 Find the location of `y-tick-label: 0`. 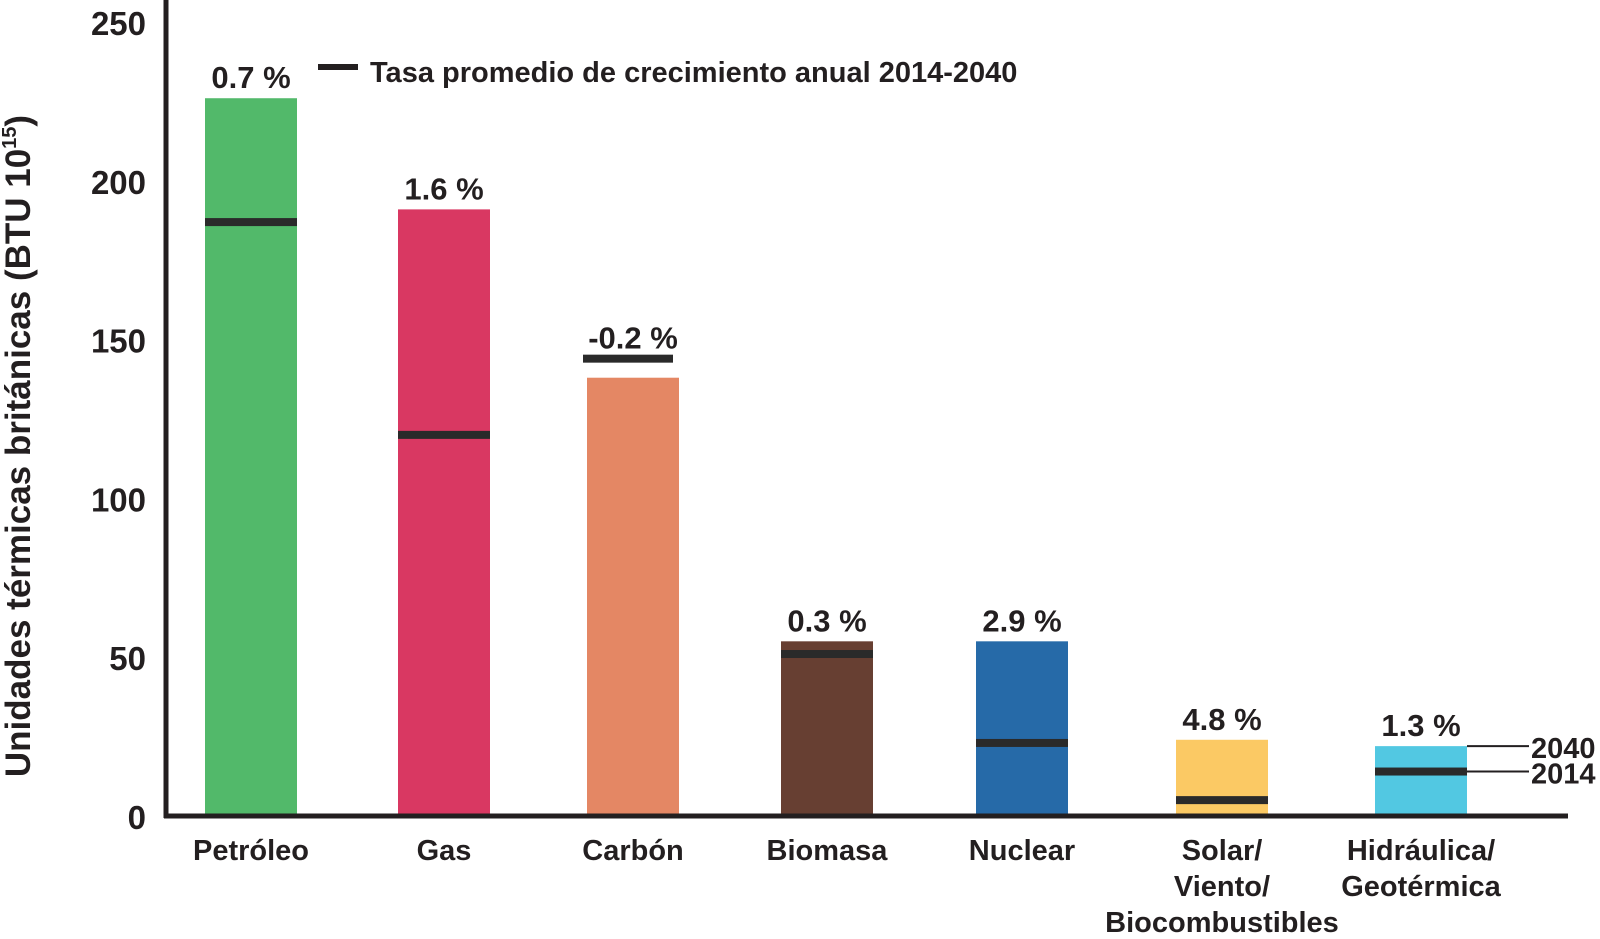

y-tick-label: 0 is located at coordinates (137, 817).